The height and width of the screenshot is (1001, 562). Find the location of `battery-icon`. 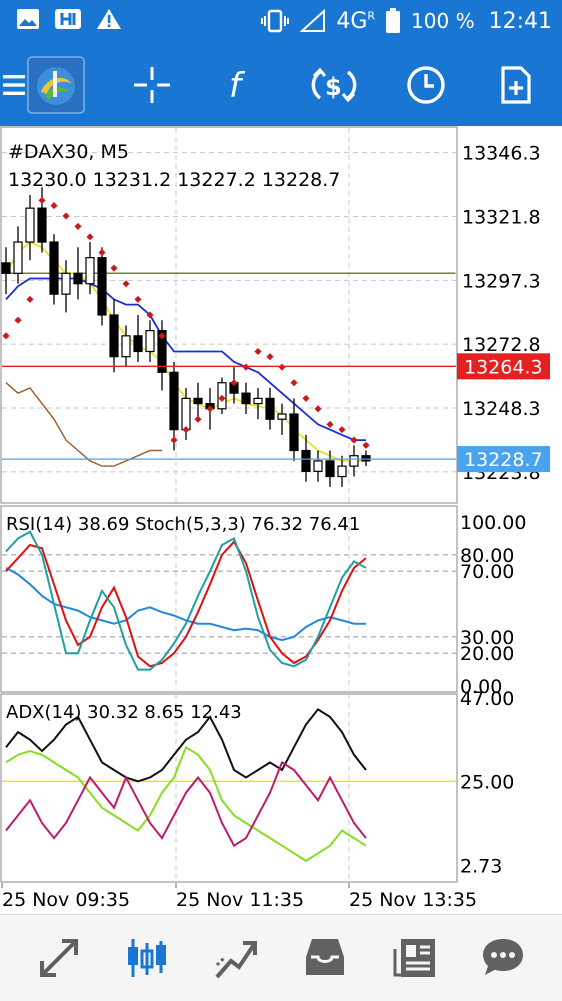

battery-icon is located at coordinates (393, 21).